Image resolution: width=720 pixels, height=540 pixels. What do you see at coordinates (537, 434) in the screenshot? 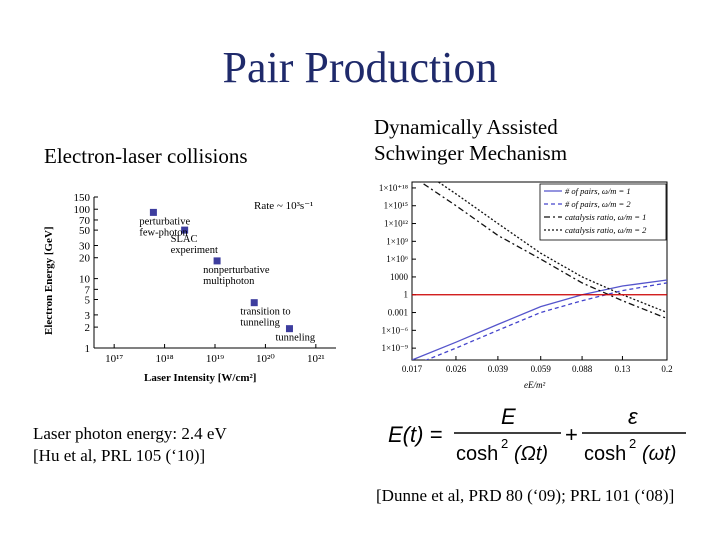
I see `field-equation: E(t) = E cosh 2 (Ωt) + ε cosh 2 (ωt)` at bounding box center [537, 434].